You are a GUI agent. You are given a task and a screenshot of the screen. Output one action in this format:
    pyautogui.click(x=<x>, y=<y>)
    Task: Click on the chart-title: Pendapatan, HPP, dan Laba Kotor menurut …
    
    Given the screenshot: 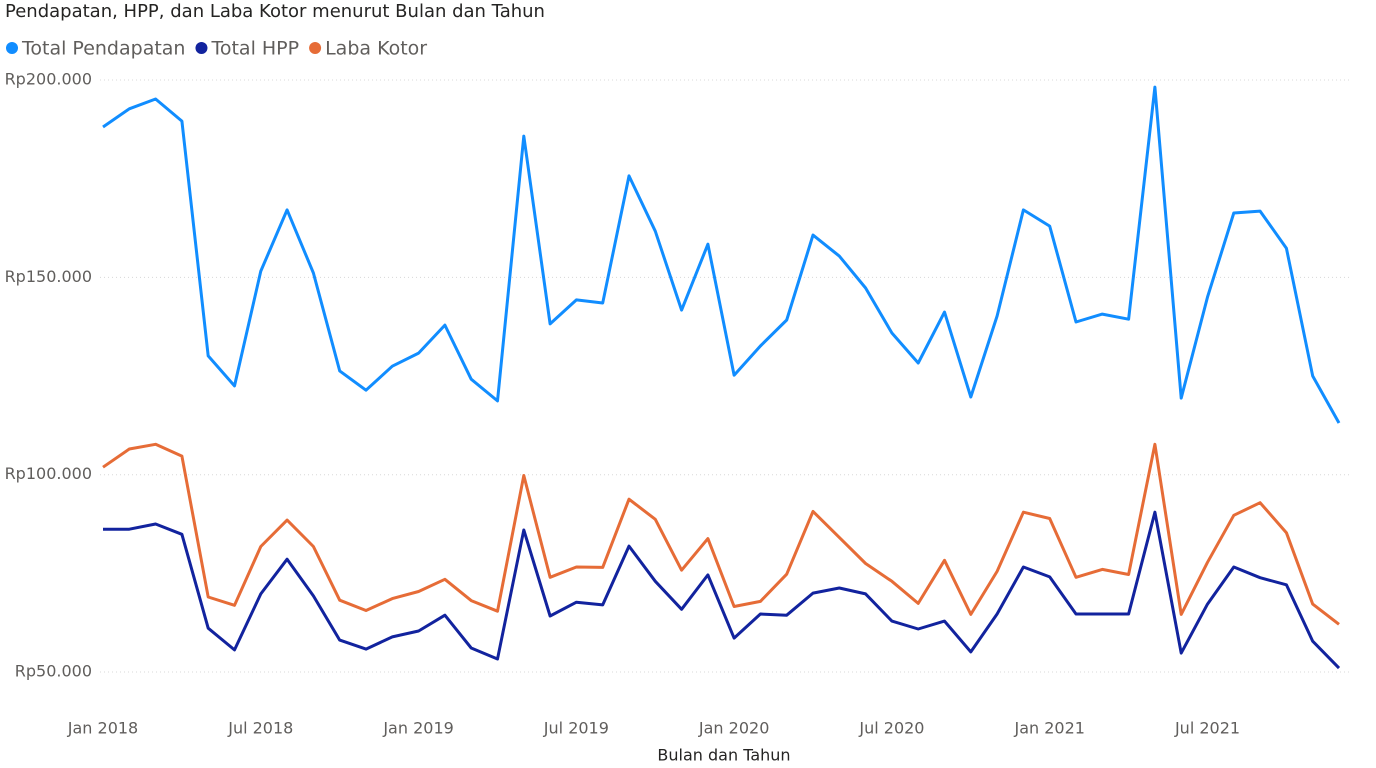 What is the action you would take?
    pyautogui.click(x=275, y=11)
    